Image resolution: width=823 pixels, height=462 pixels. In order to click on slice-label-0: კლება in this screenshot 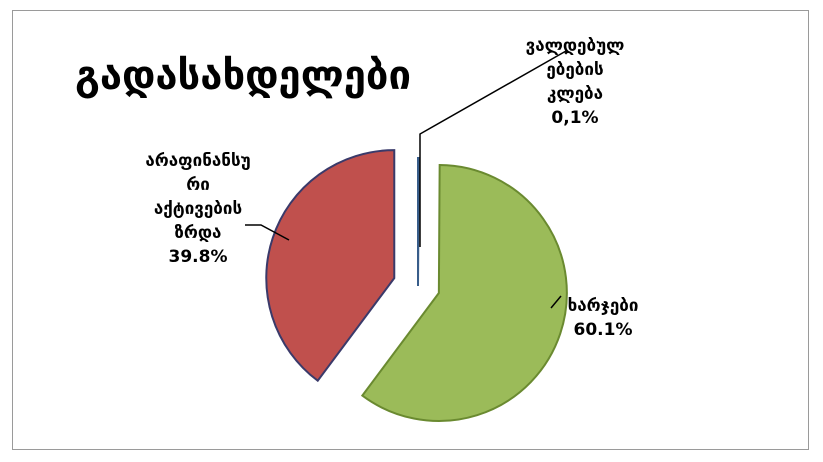, I will do `click(575, 94)`.